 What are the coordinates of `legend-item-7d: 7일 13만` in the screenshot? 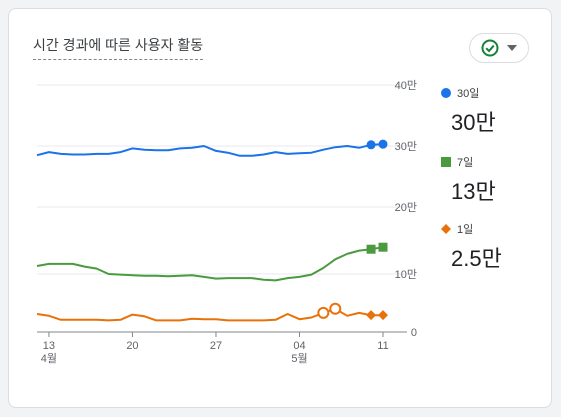 It's located at (468, 180).